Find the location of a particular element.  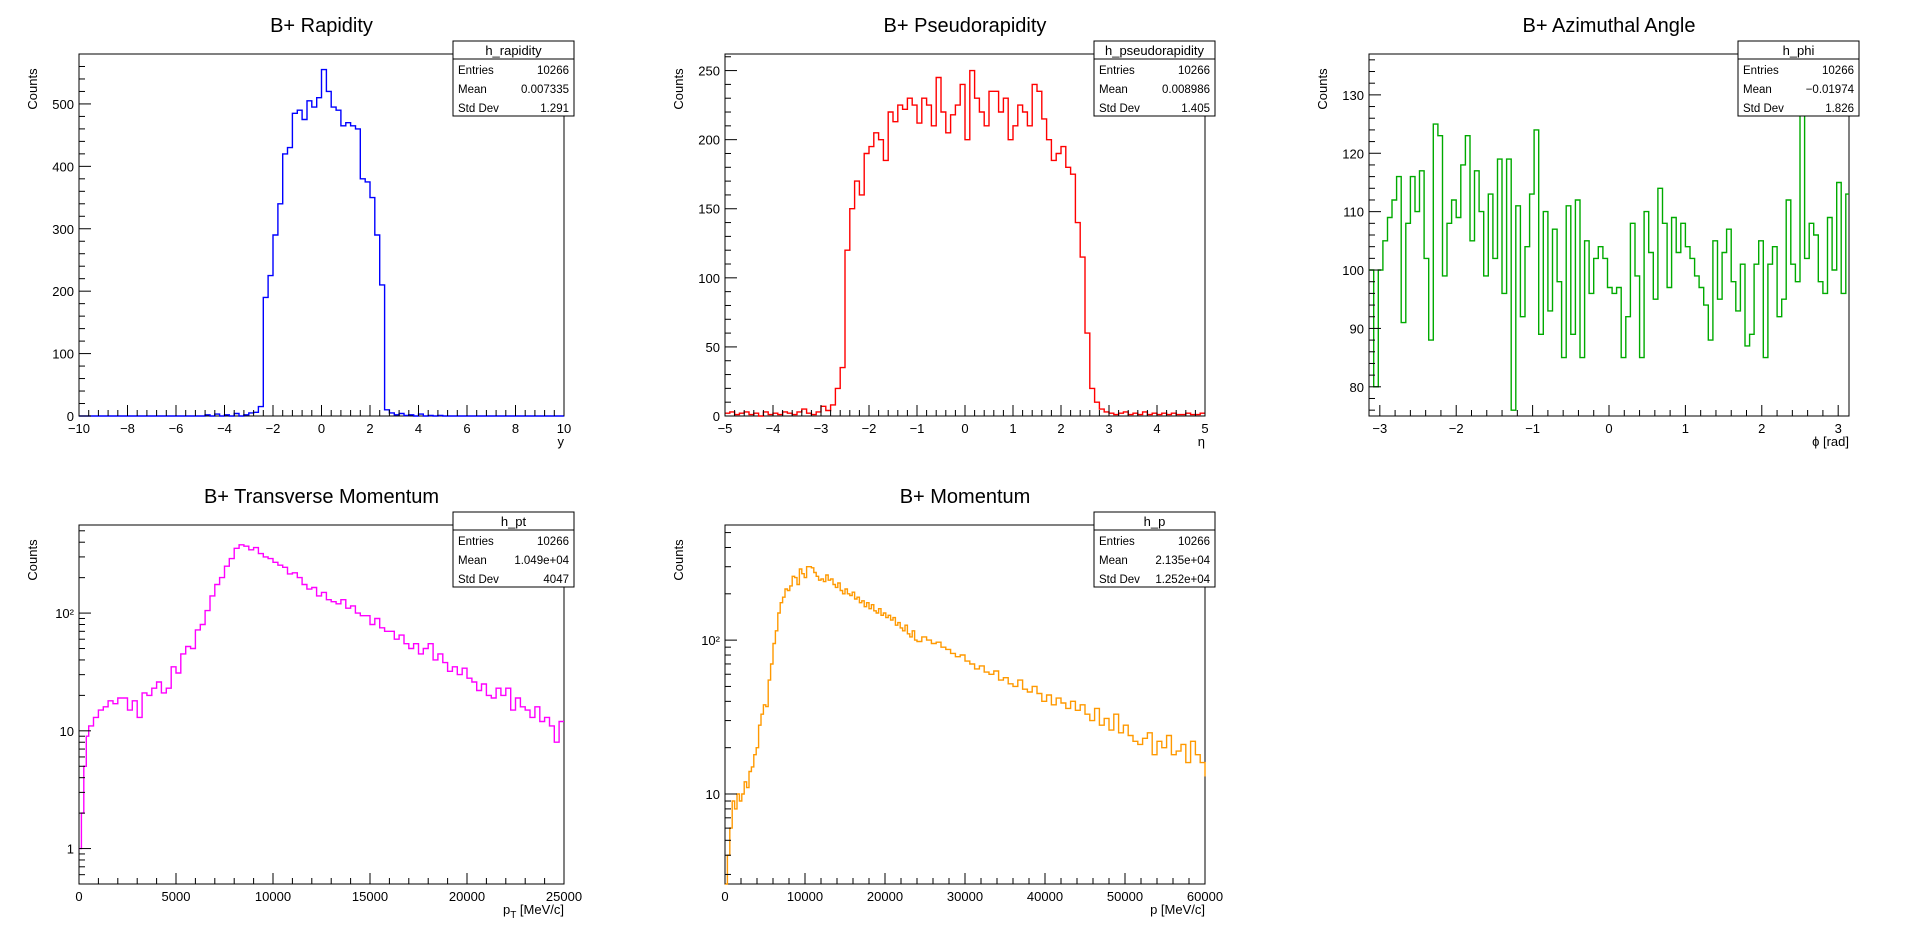

y-tick-label: 90 is located at coordinates (1357, 328).